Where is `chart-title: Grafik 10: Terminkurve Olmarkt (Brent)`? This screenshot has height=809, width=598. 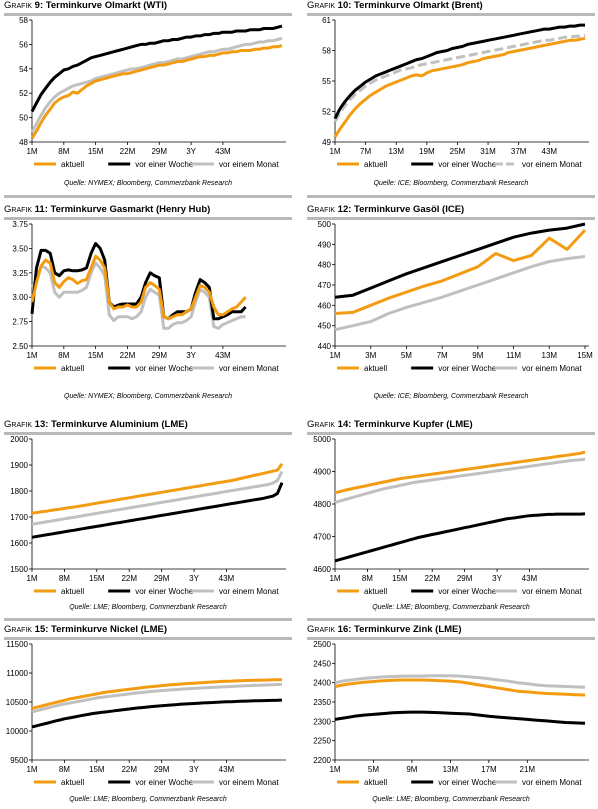 chart-title: Grafik 10: Terminkurve Olmarkt (Brent) is located at coordinates (395, 5).